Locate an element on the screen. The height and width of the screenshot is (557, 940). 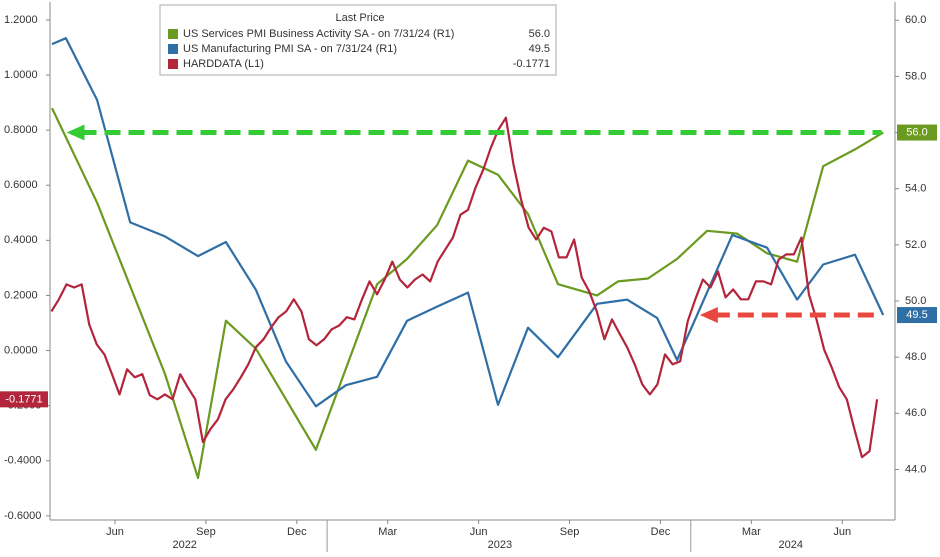
legend-value: -0.1771 is located at coordinates (531, 64).